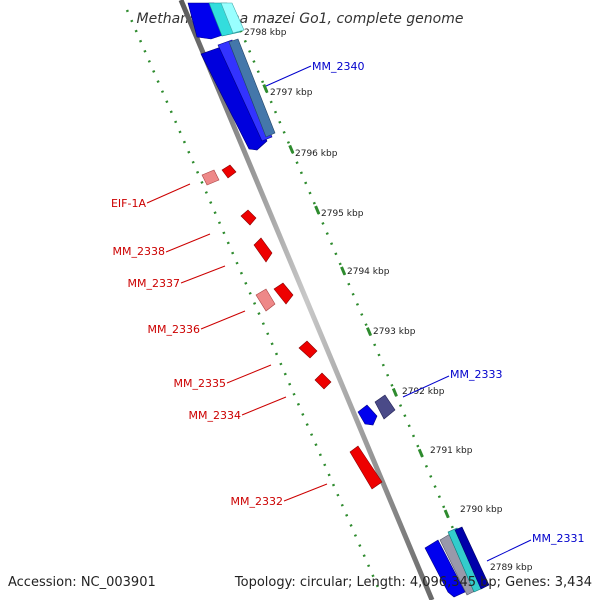  Describe the element at coordinates (215, 415) in the screenshot. I see `gene-label-mm-2334: MM_2334` at that location.